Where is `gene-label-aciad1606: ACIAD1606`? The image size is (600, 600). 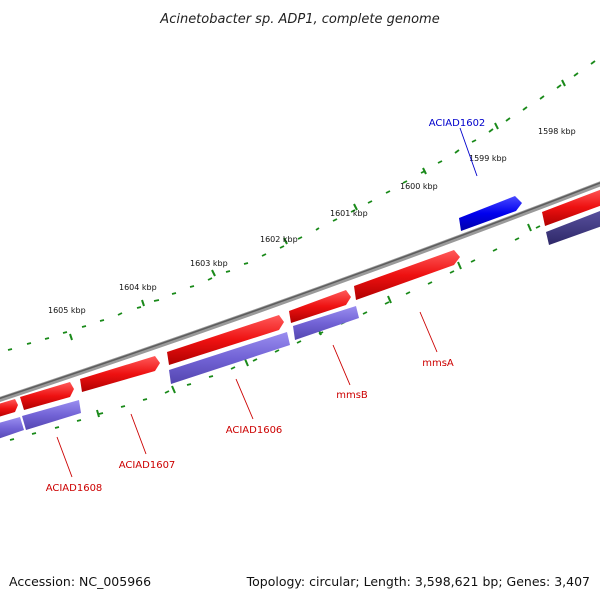 gene-label-aciad1606: ACIAD1606 is located at coordinates (254, 430).